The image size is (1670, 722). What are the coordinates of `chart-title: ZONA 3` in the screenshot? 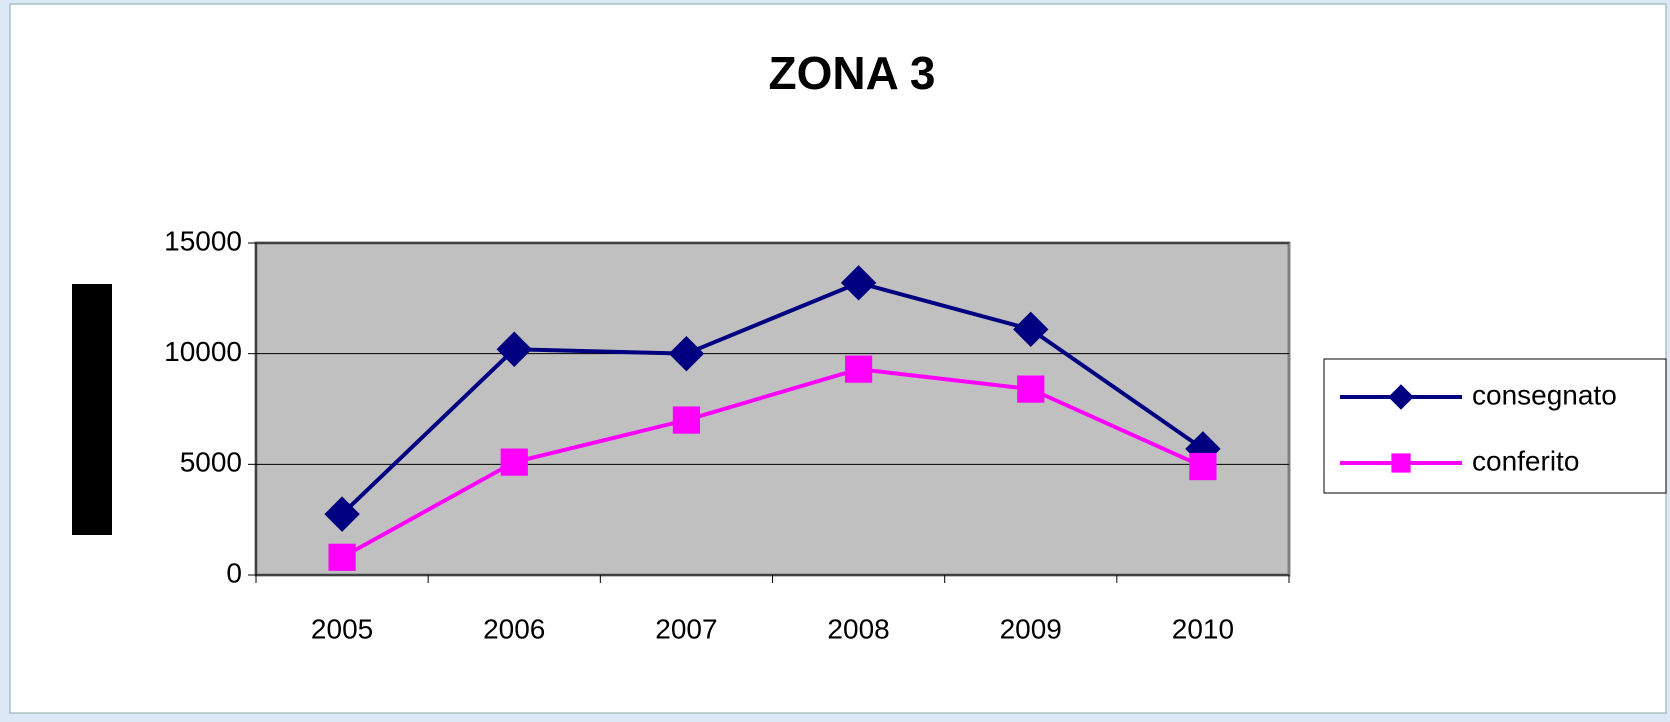 It's located at (852, 73).